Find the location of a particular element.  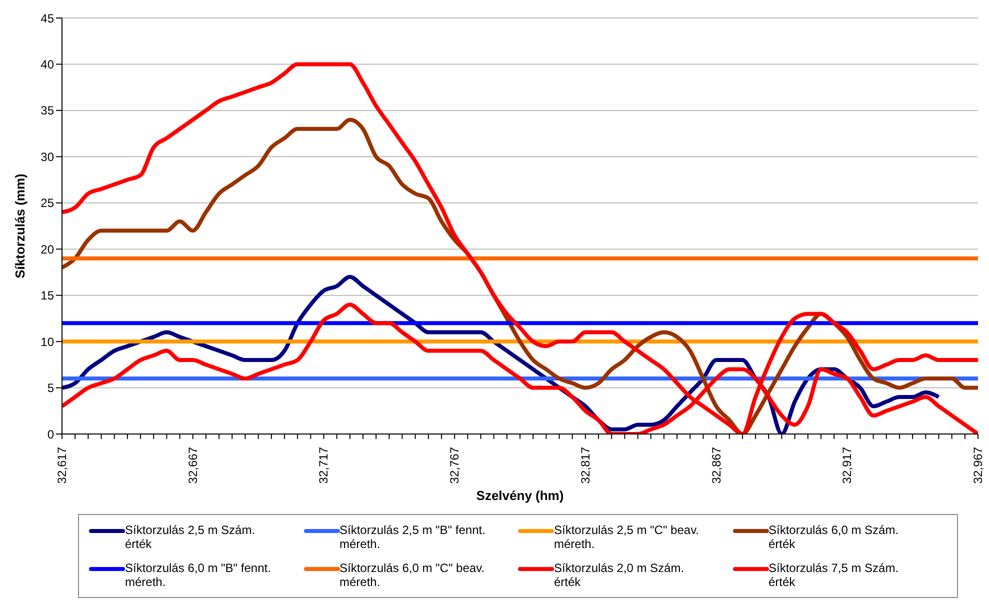

legend-label: Síktorzulás 2,5 m Szám. érték is located at coordinates (190, 537).